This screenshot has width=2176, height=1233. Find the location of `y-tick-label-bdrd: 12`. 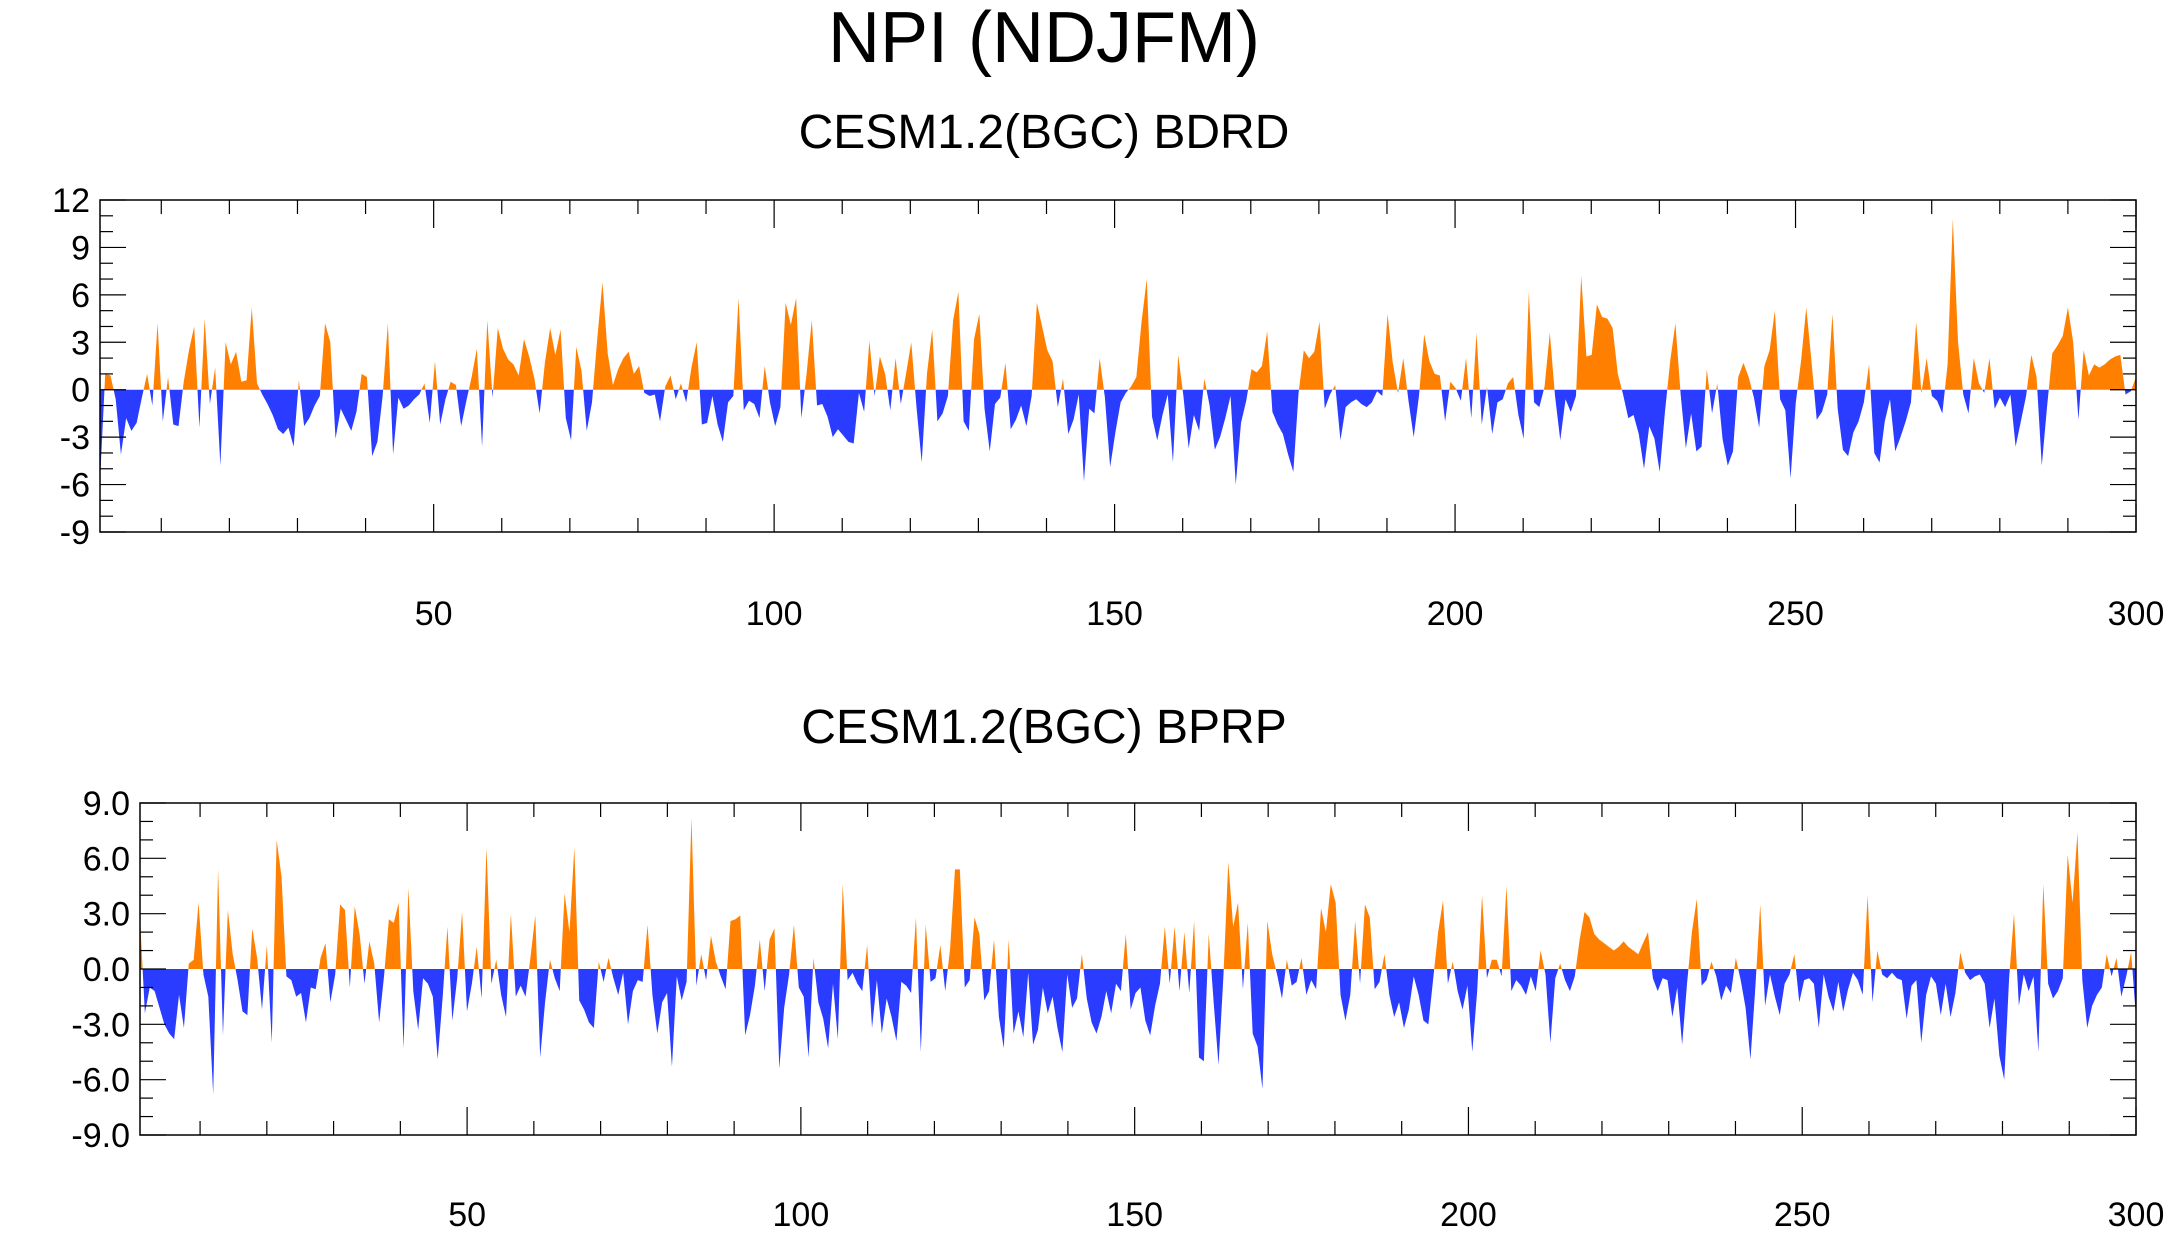

y-tick-label-bdrd: 12 is located at coordinates (71, 201).